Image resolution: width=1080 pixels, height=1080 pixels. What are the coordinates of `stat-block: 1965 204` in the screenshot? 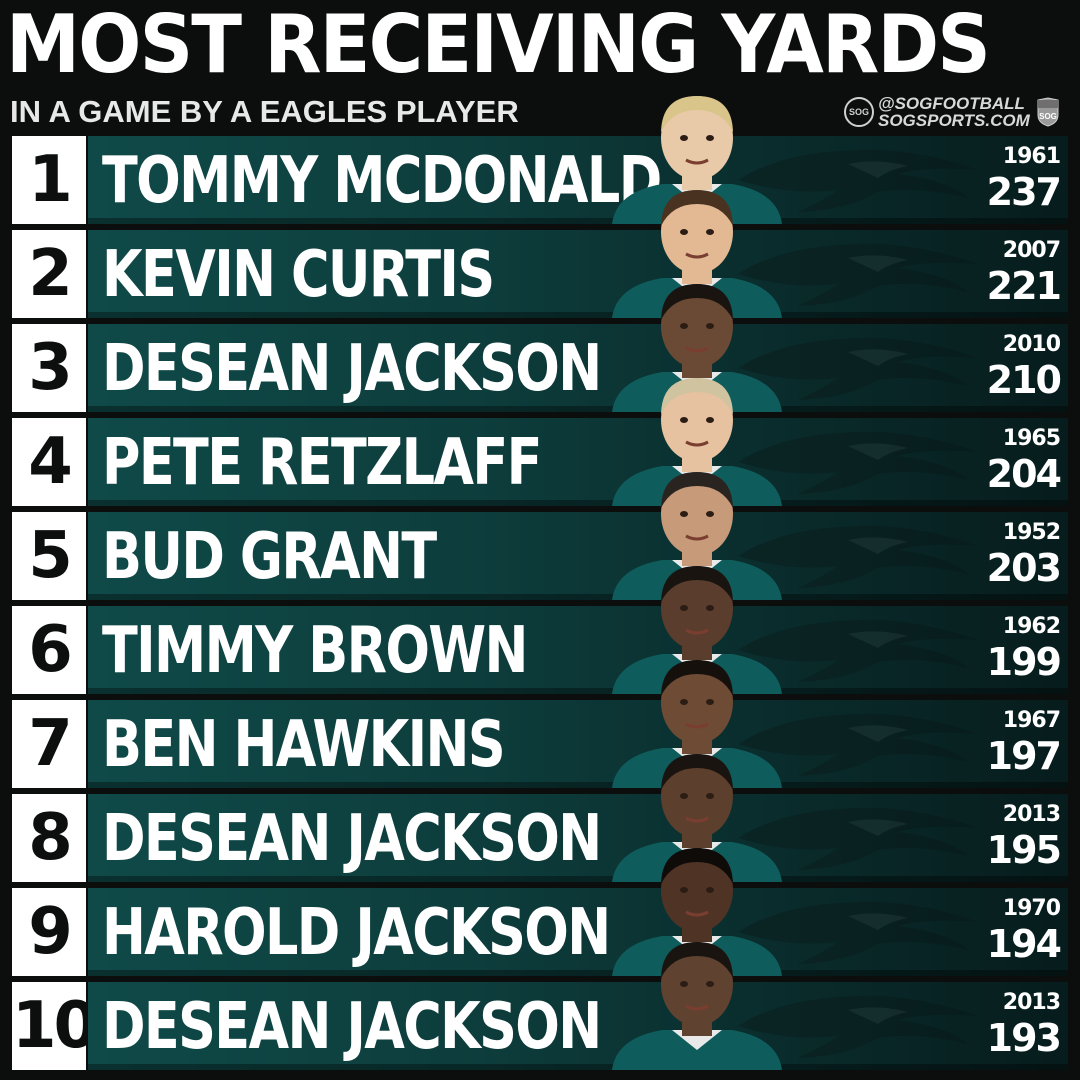 It's located at (1021, 464).